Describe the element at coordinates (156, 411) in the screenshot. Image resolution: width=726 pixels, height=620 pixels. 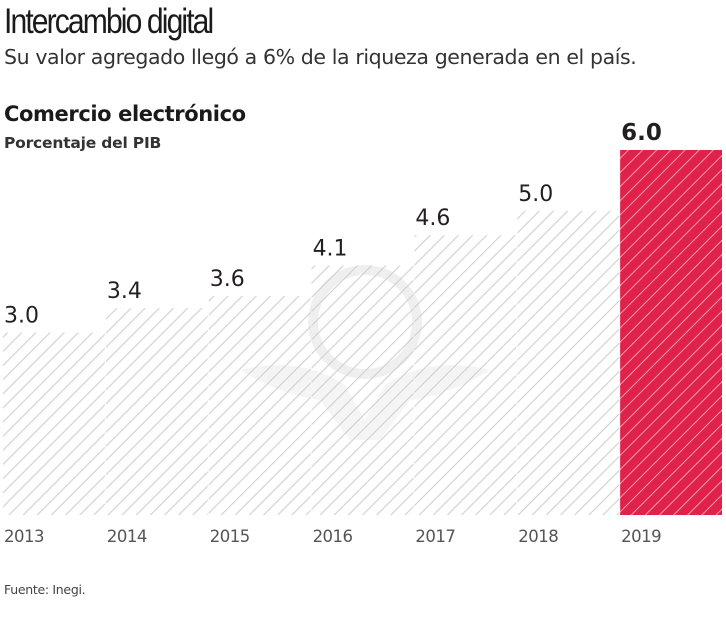
I see `bar-2014` at that location.